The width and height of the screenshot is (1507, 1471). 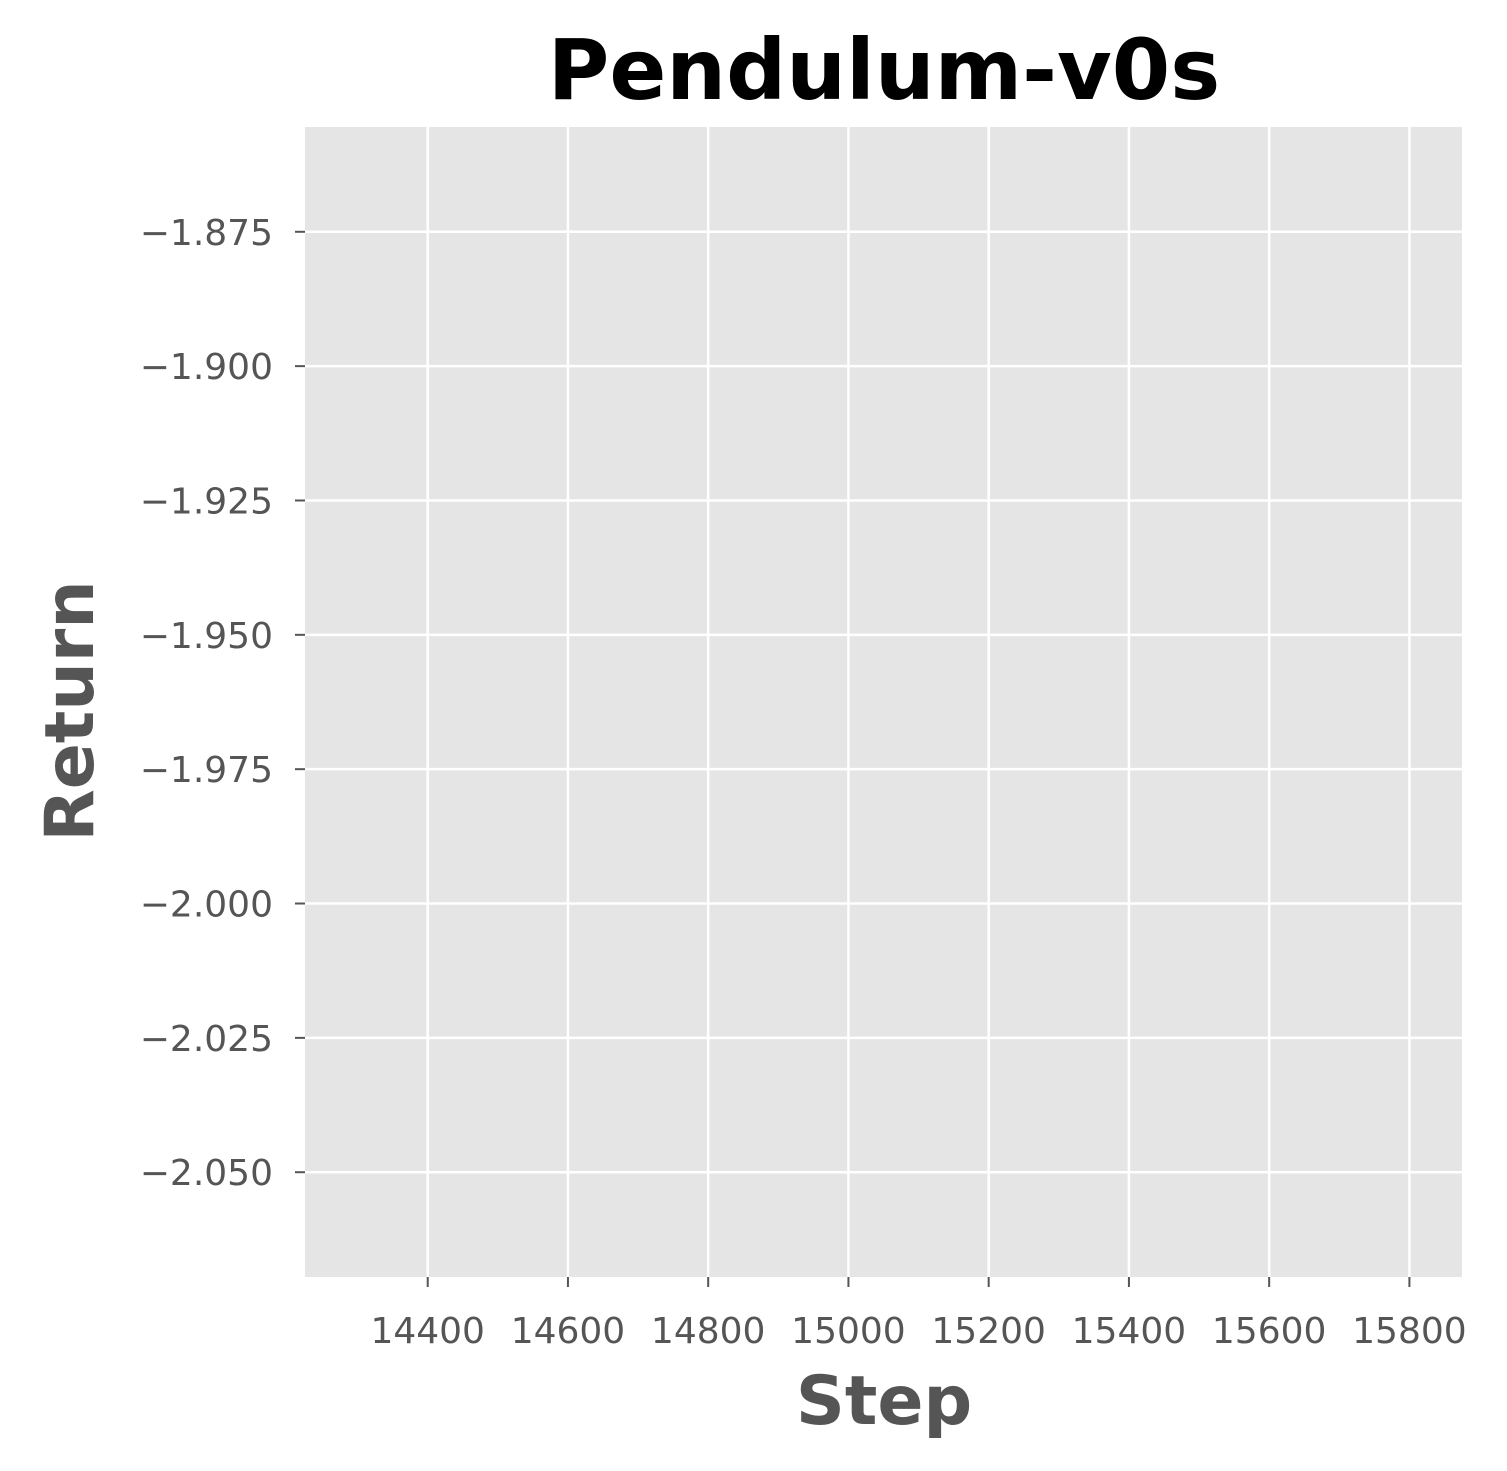 I want to click on x-axis-label: Step, so click(x=884, y=1401).